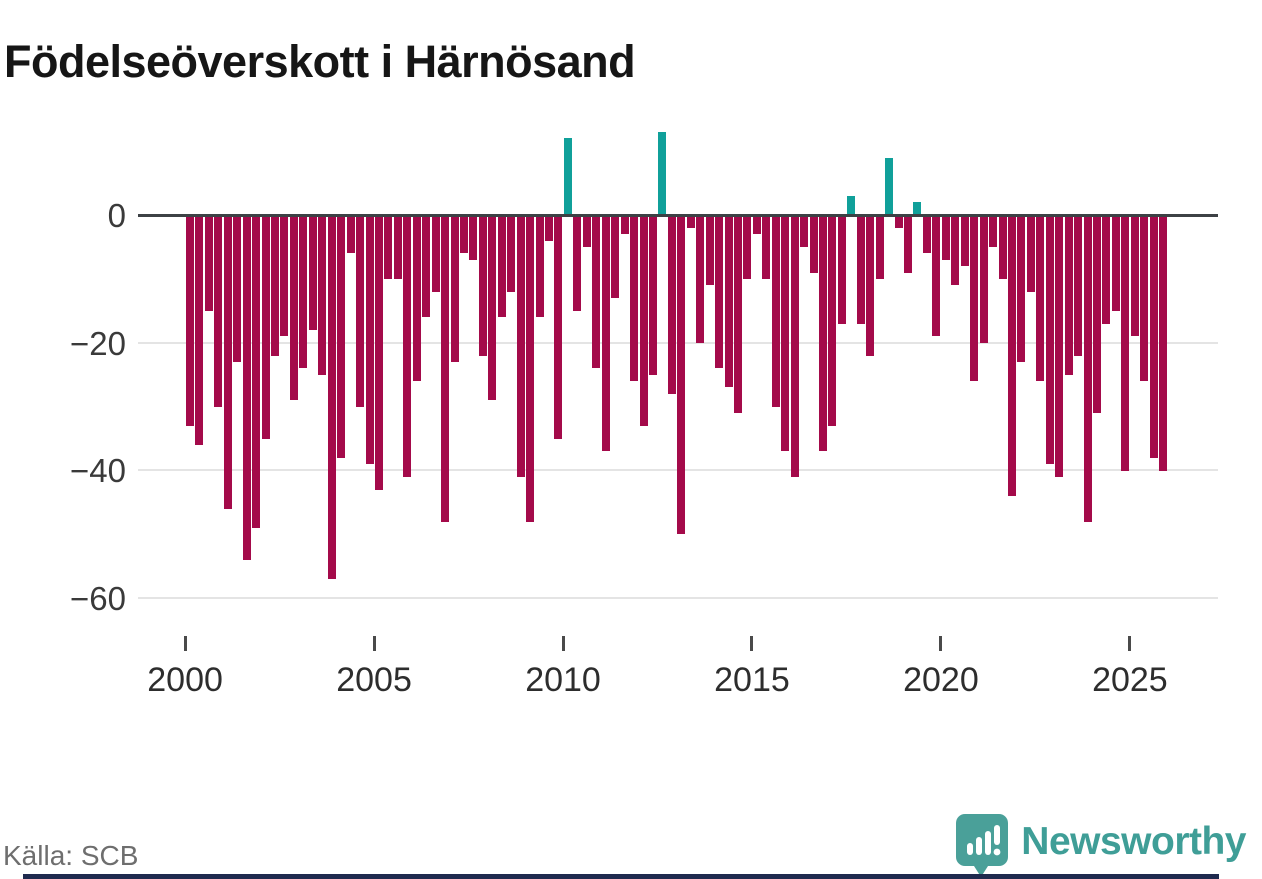  I want to click on bar-2015-Q1, so click(756, 225).